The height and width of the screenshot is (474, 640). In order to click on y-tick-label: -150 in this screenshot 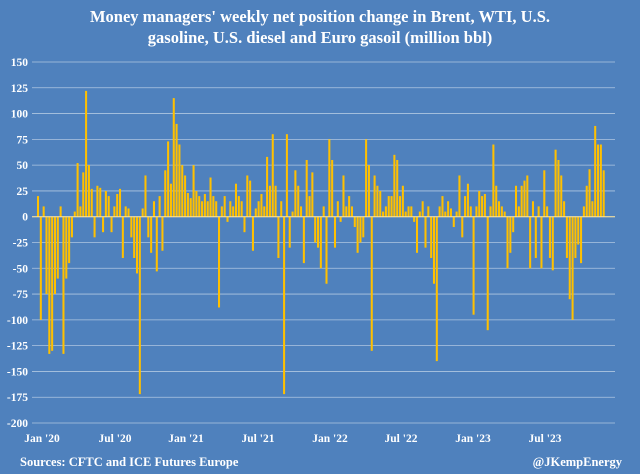, I will do `click(17, 372)`.